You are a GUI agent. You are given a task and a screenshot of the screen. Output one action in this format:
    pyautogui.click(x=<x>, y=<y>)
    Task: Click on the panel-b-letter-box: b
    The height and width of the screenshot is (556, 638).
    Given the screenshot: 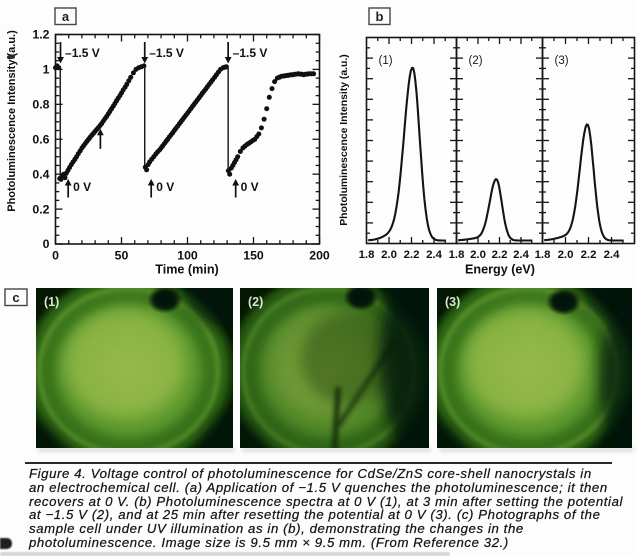 What is the action you would take?
    pyautogui.click(x=379, y=16)
    